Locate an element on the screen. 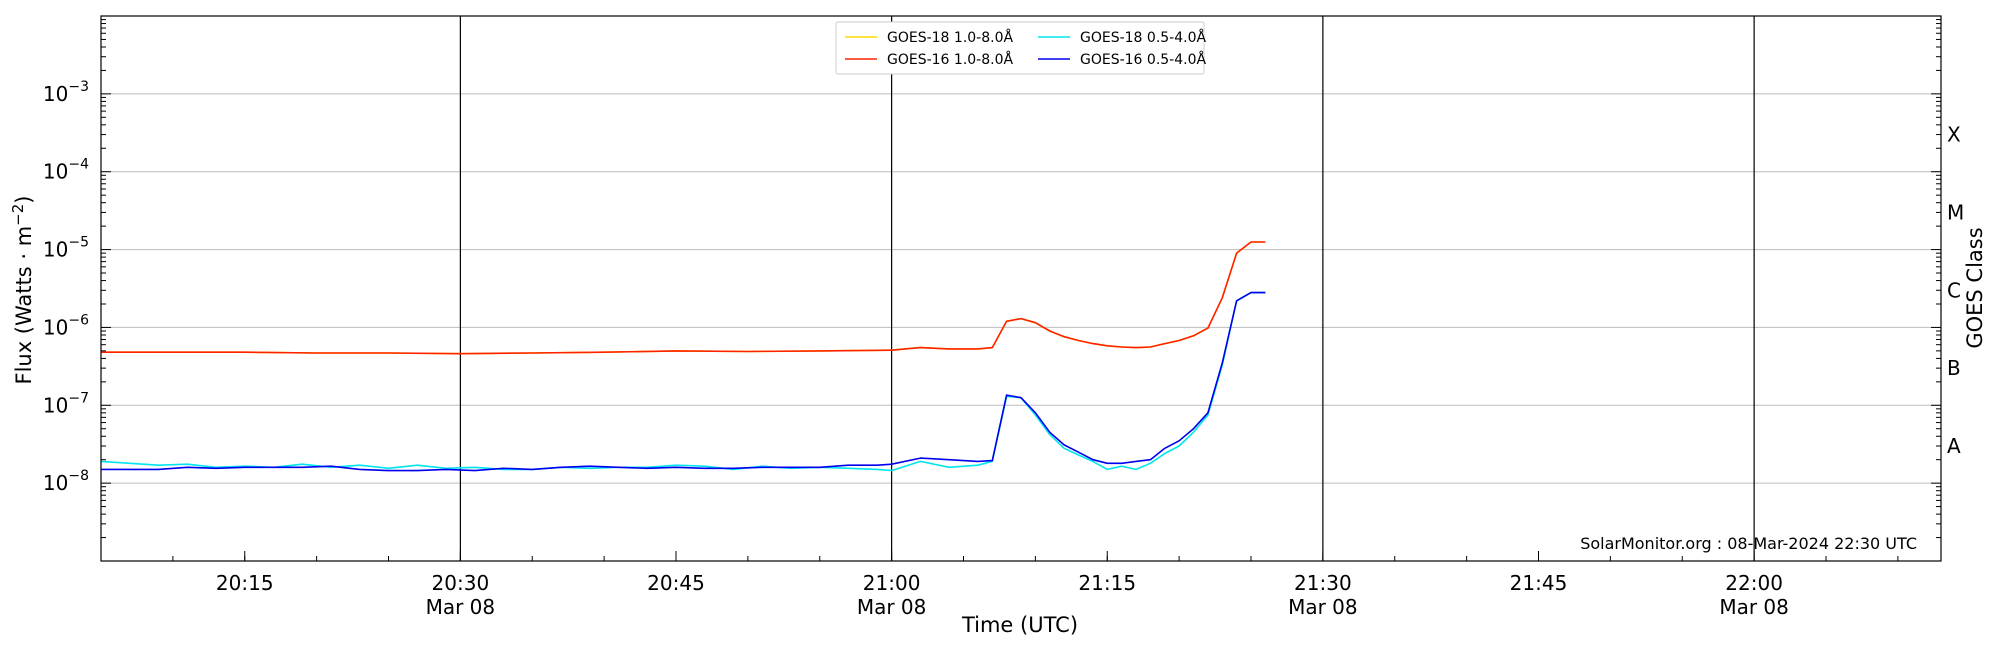 This screenshot has height=650, width=2000. goes-class-label: X is located at coordinates (1954, 135).